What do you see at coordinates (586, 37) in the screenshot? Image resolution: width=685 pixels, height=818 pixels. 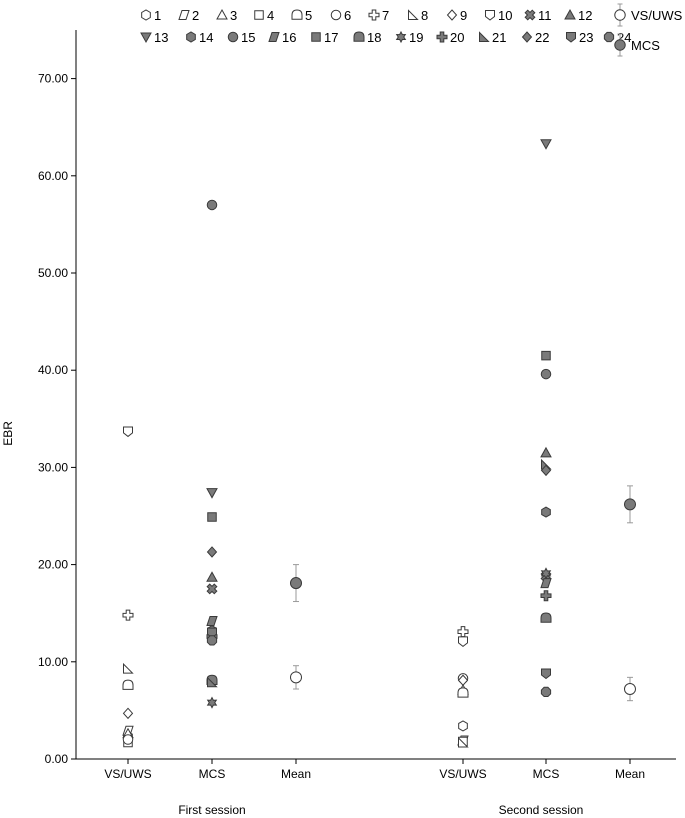 I see `legend-label-patient-23: 23` at bounding box center [586, 37].